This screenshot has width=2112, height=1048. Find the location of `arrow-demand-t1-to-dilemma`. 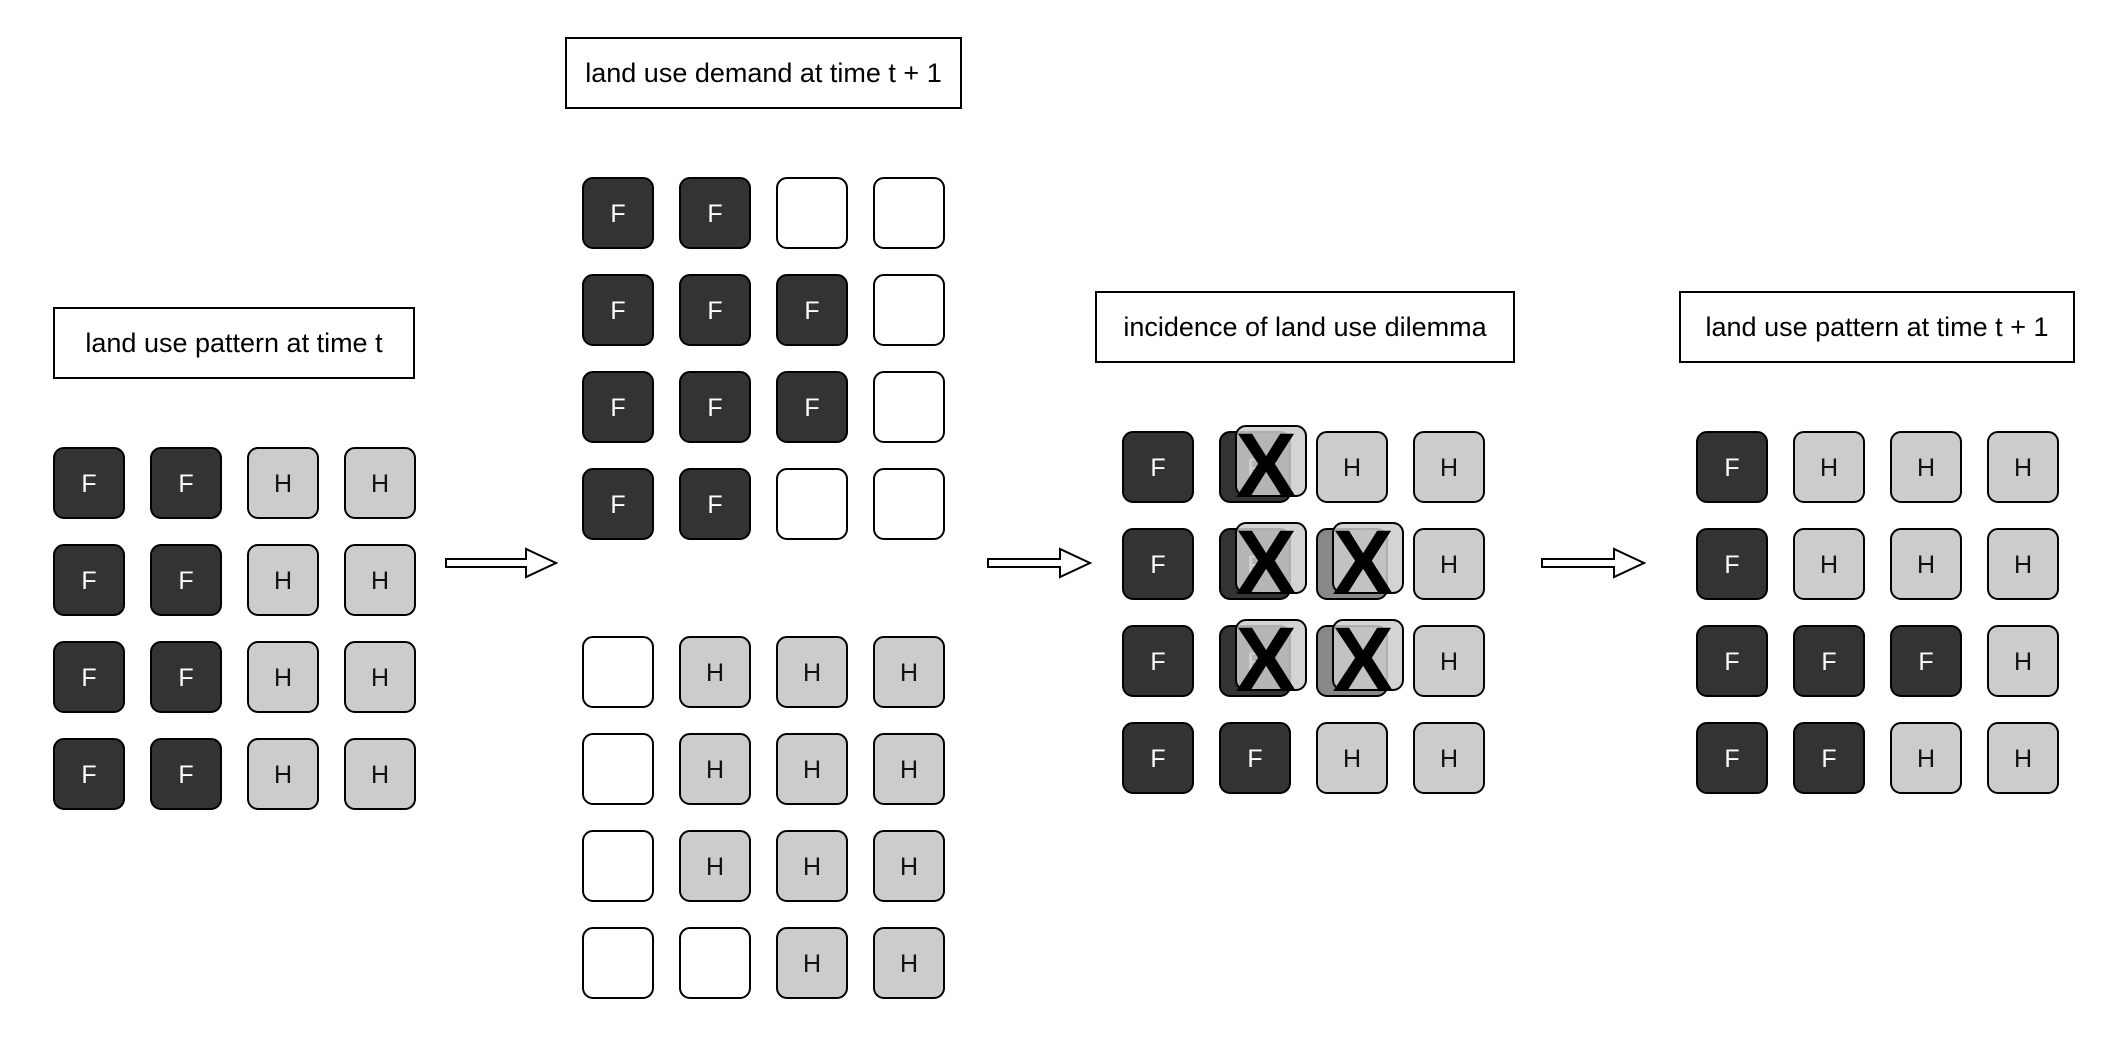

arrow-demand-t1-to-dilemma is located at coordinates (1040, 563).